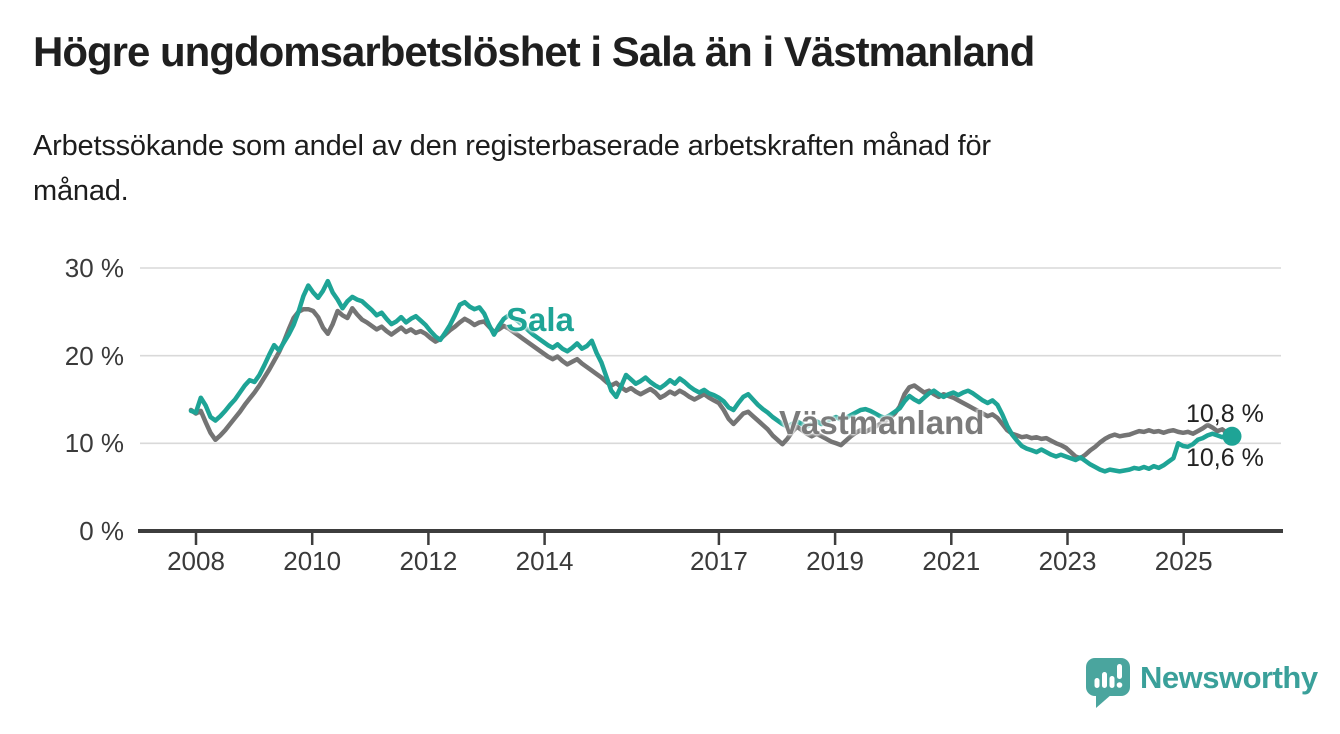  Describe the element at coordinates (1232, 436) in the screenshot. I see `series-end-dot` at that location.